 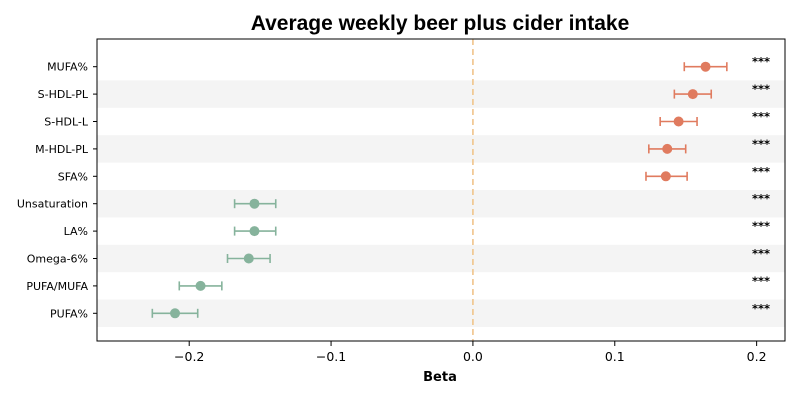 I want to click on x-tick-label: 0.2, so click(x=757, y=356).